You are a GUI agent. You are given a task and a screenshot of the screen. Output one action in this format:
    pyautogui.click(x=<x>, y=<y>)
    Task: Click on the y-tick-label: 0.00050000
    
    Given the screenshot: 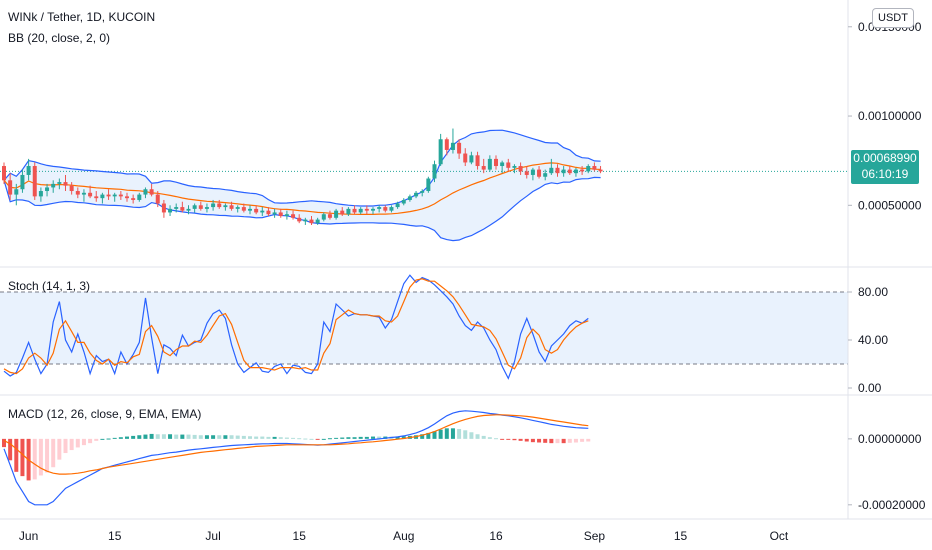 What is the action you would take?
    pyautogui.click(x=890, y=205)
    